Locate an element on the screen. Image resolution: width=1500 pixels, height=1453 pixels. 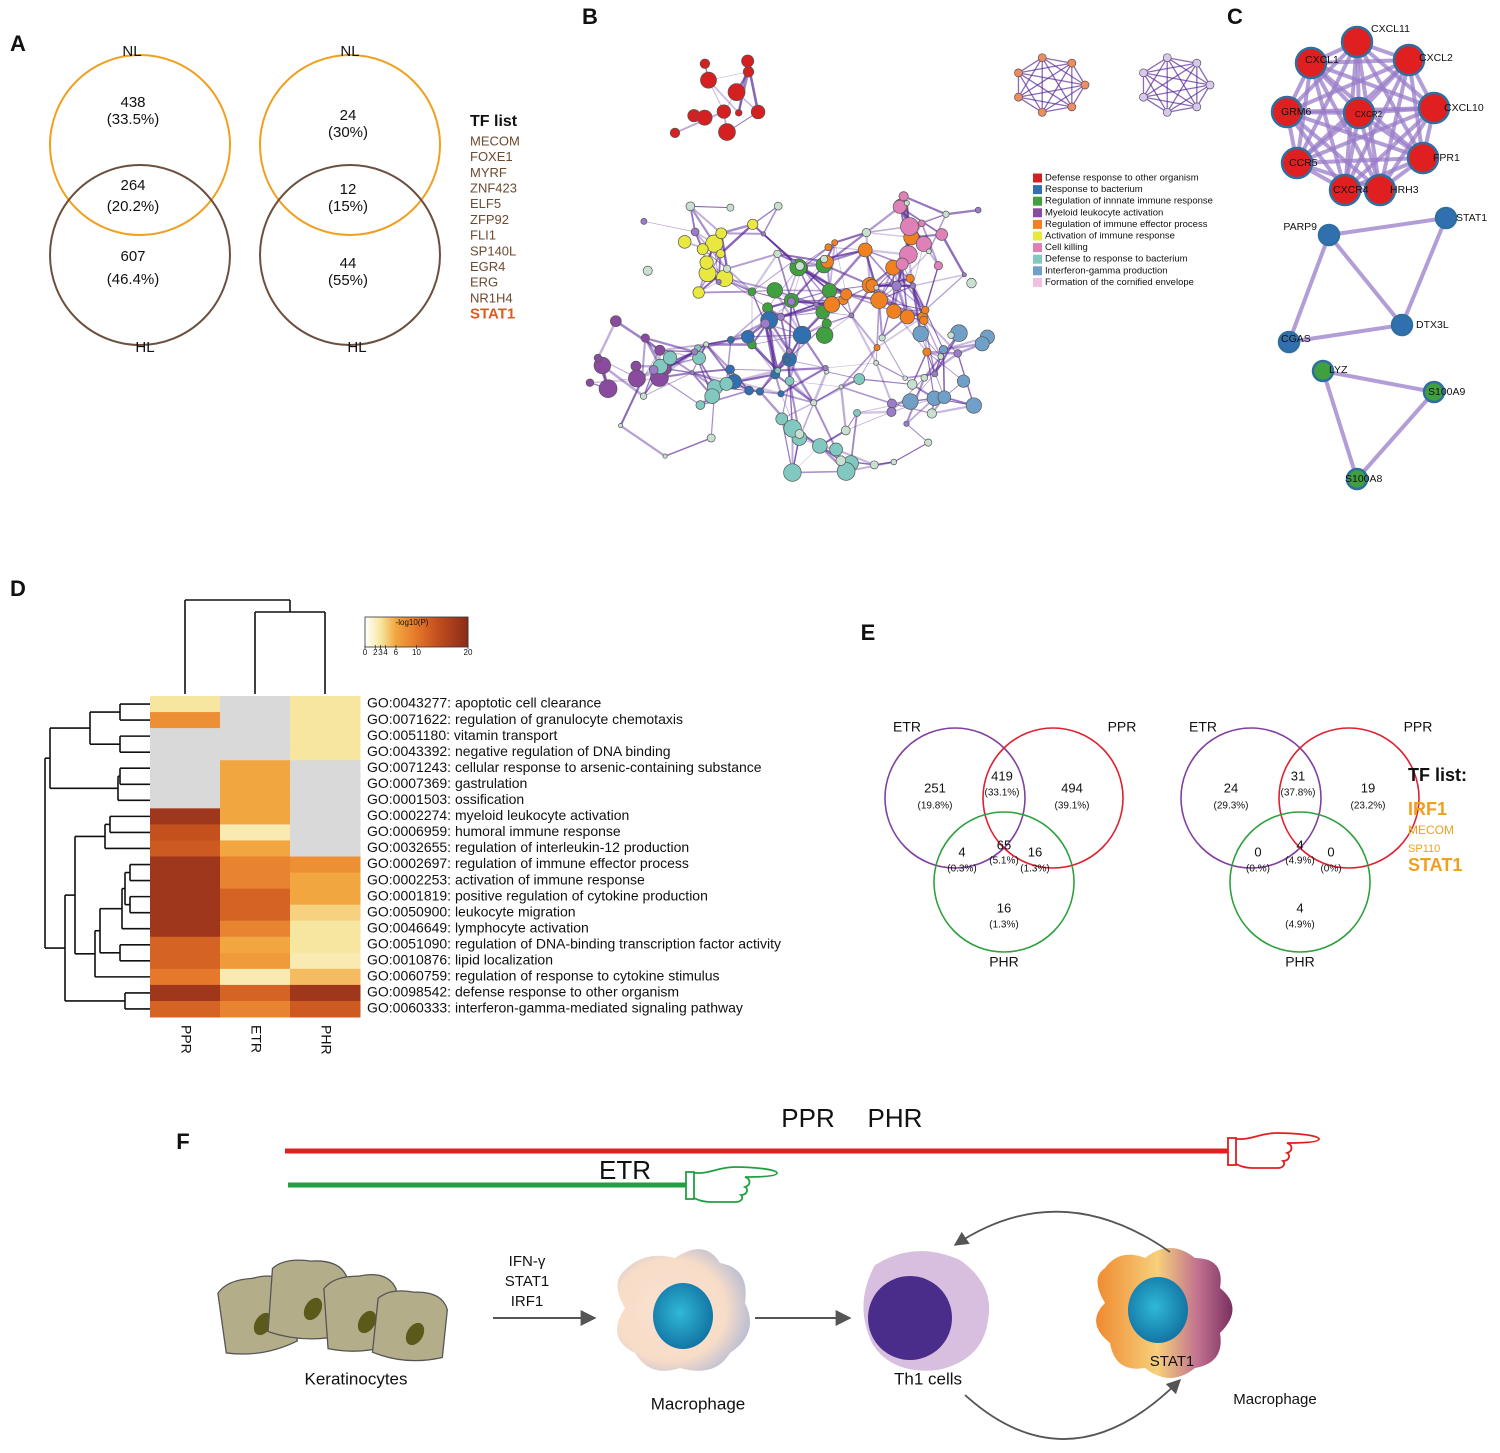
node-label: LYZ is located at coordinates (1338, 370).